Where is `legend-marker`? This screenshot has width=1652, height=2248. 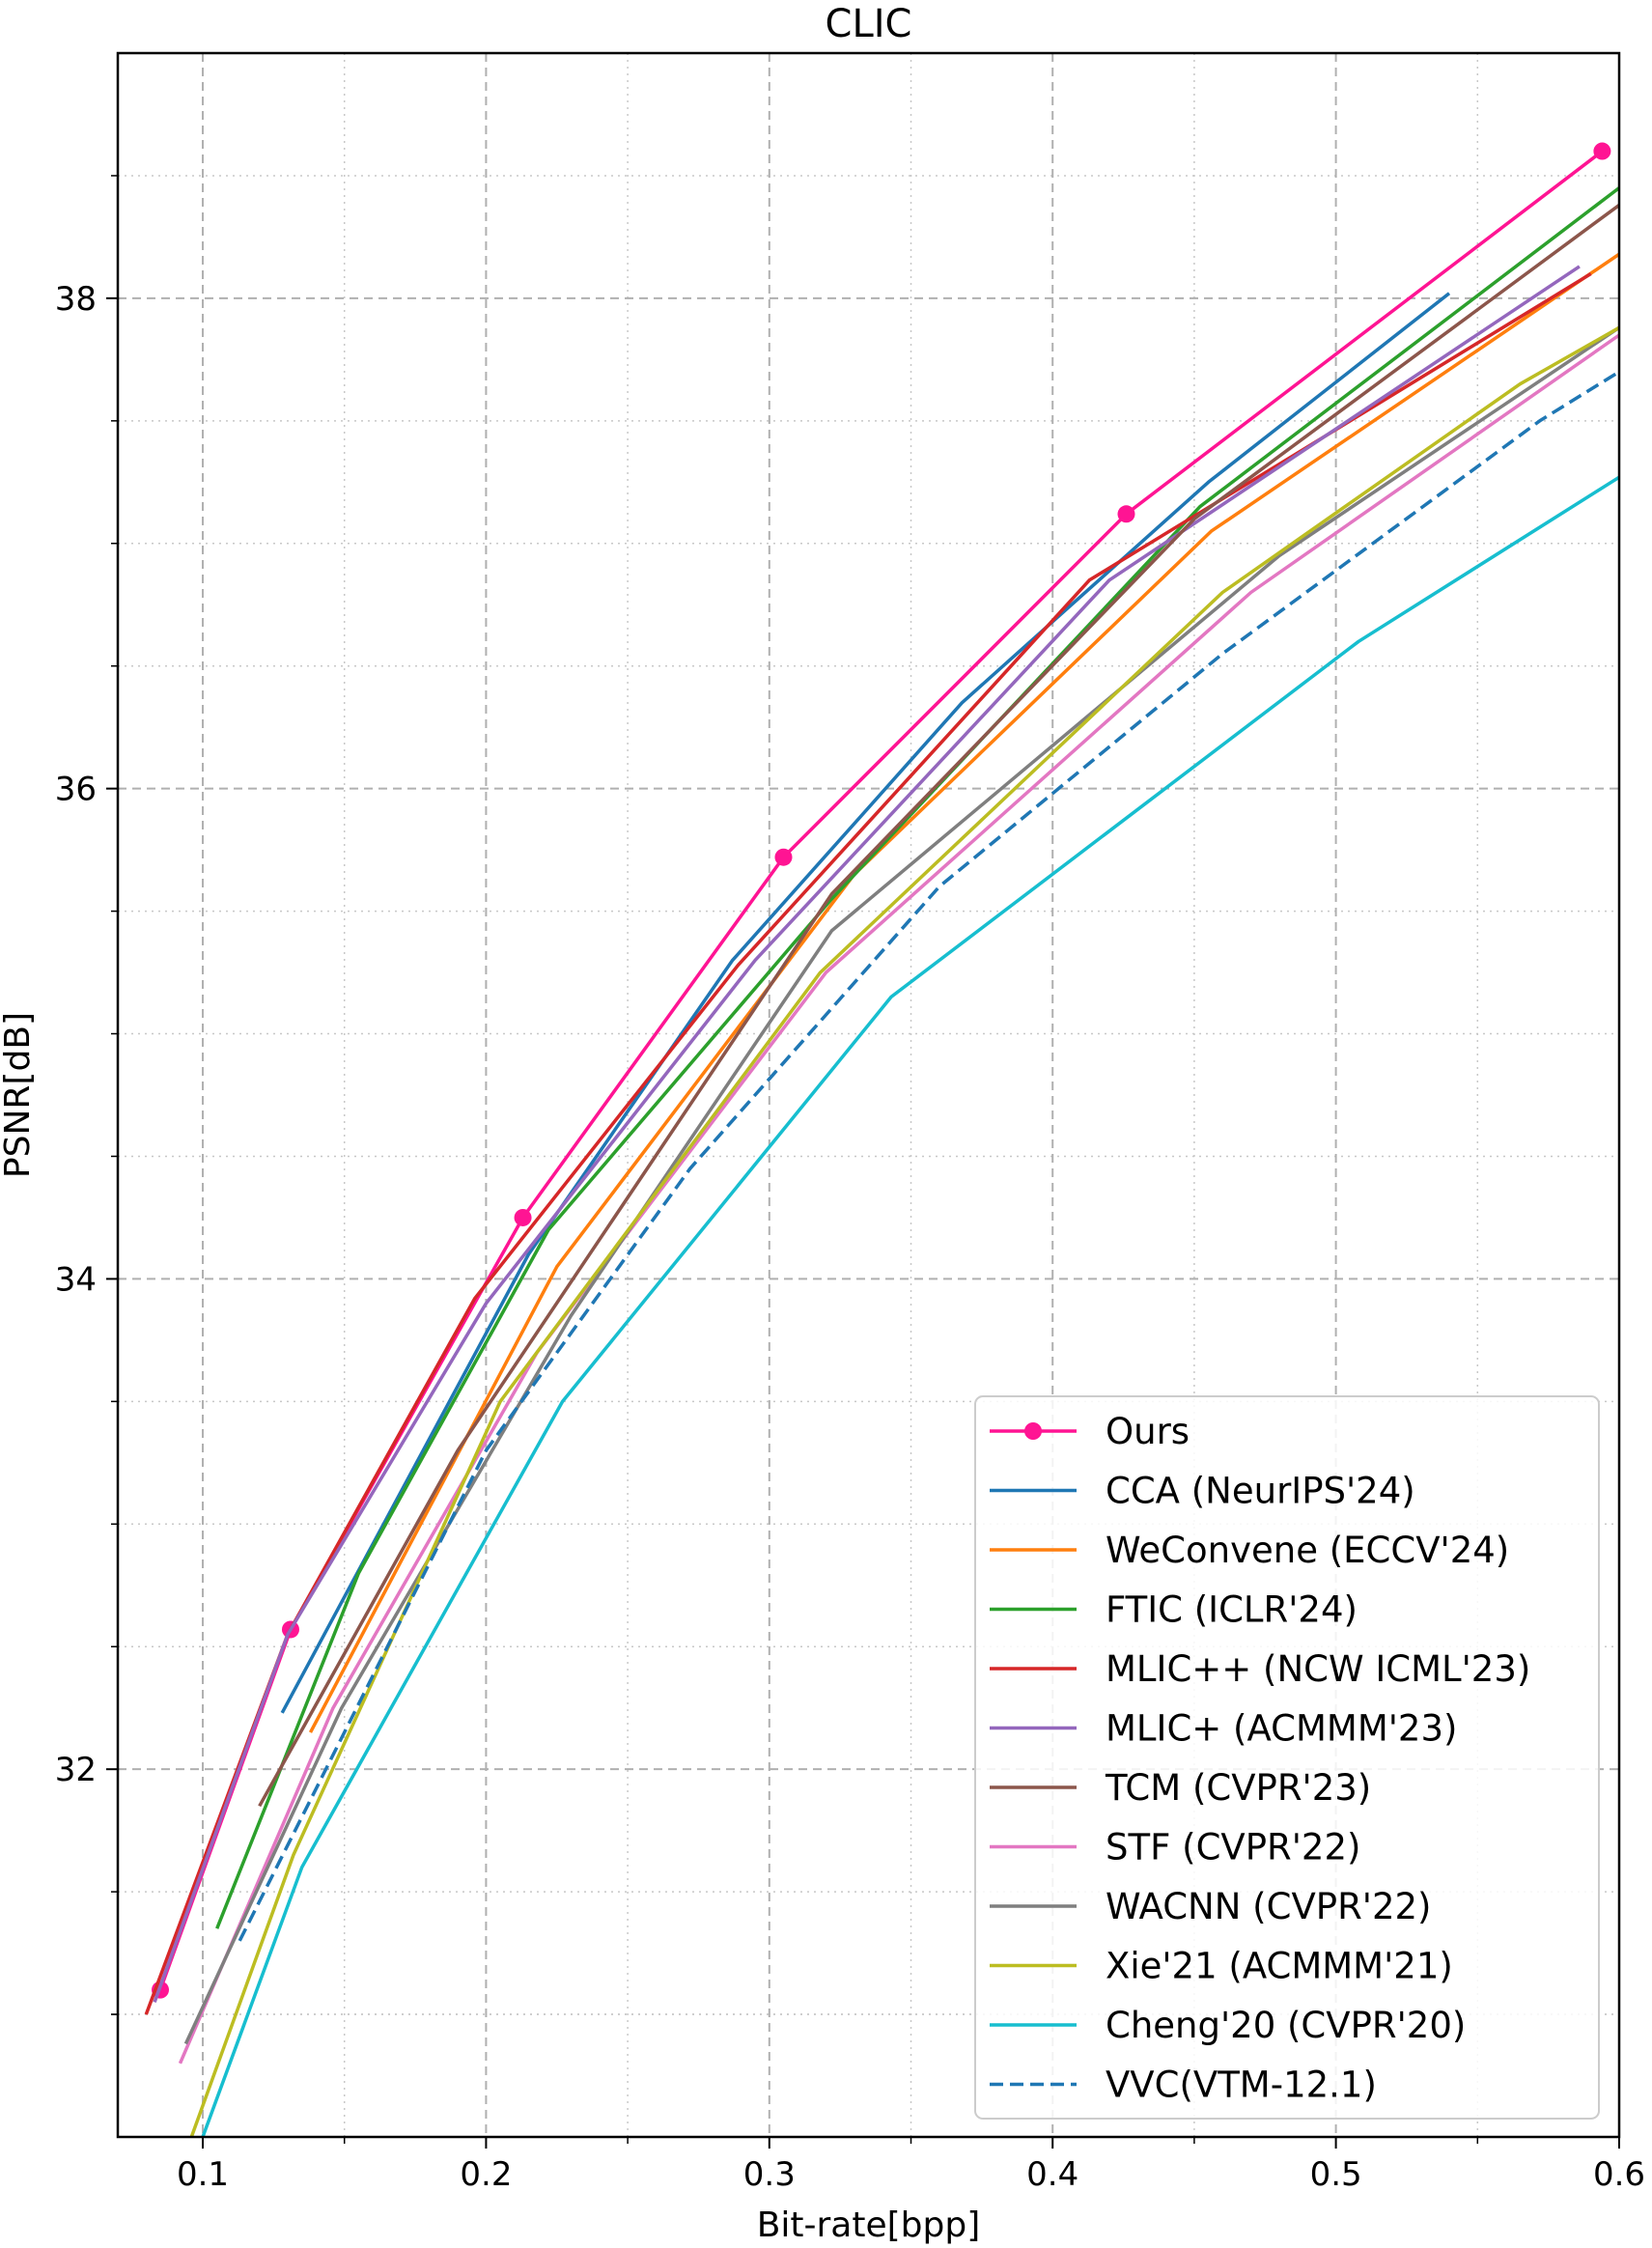
legend-marker is located at coordinates (1033, 1431).